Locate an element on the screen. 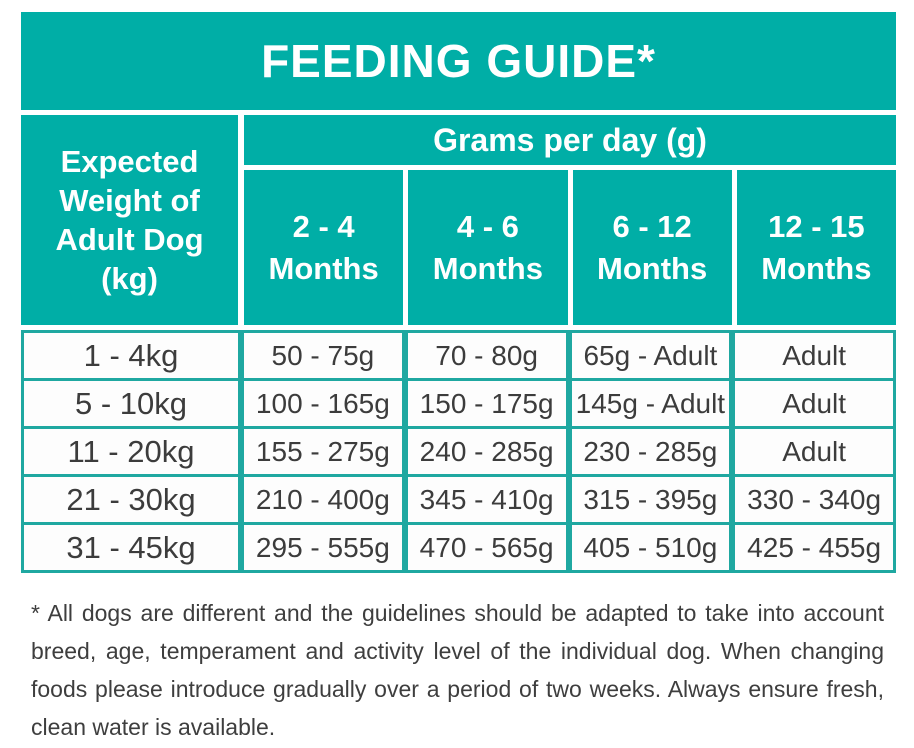 Image resolution: width=914 pixels, height=748 pixels. grams-per-day-header: Grams per day (g) is located at coordinates (570, 140).